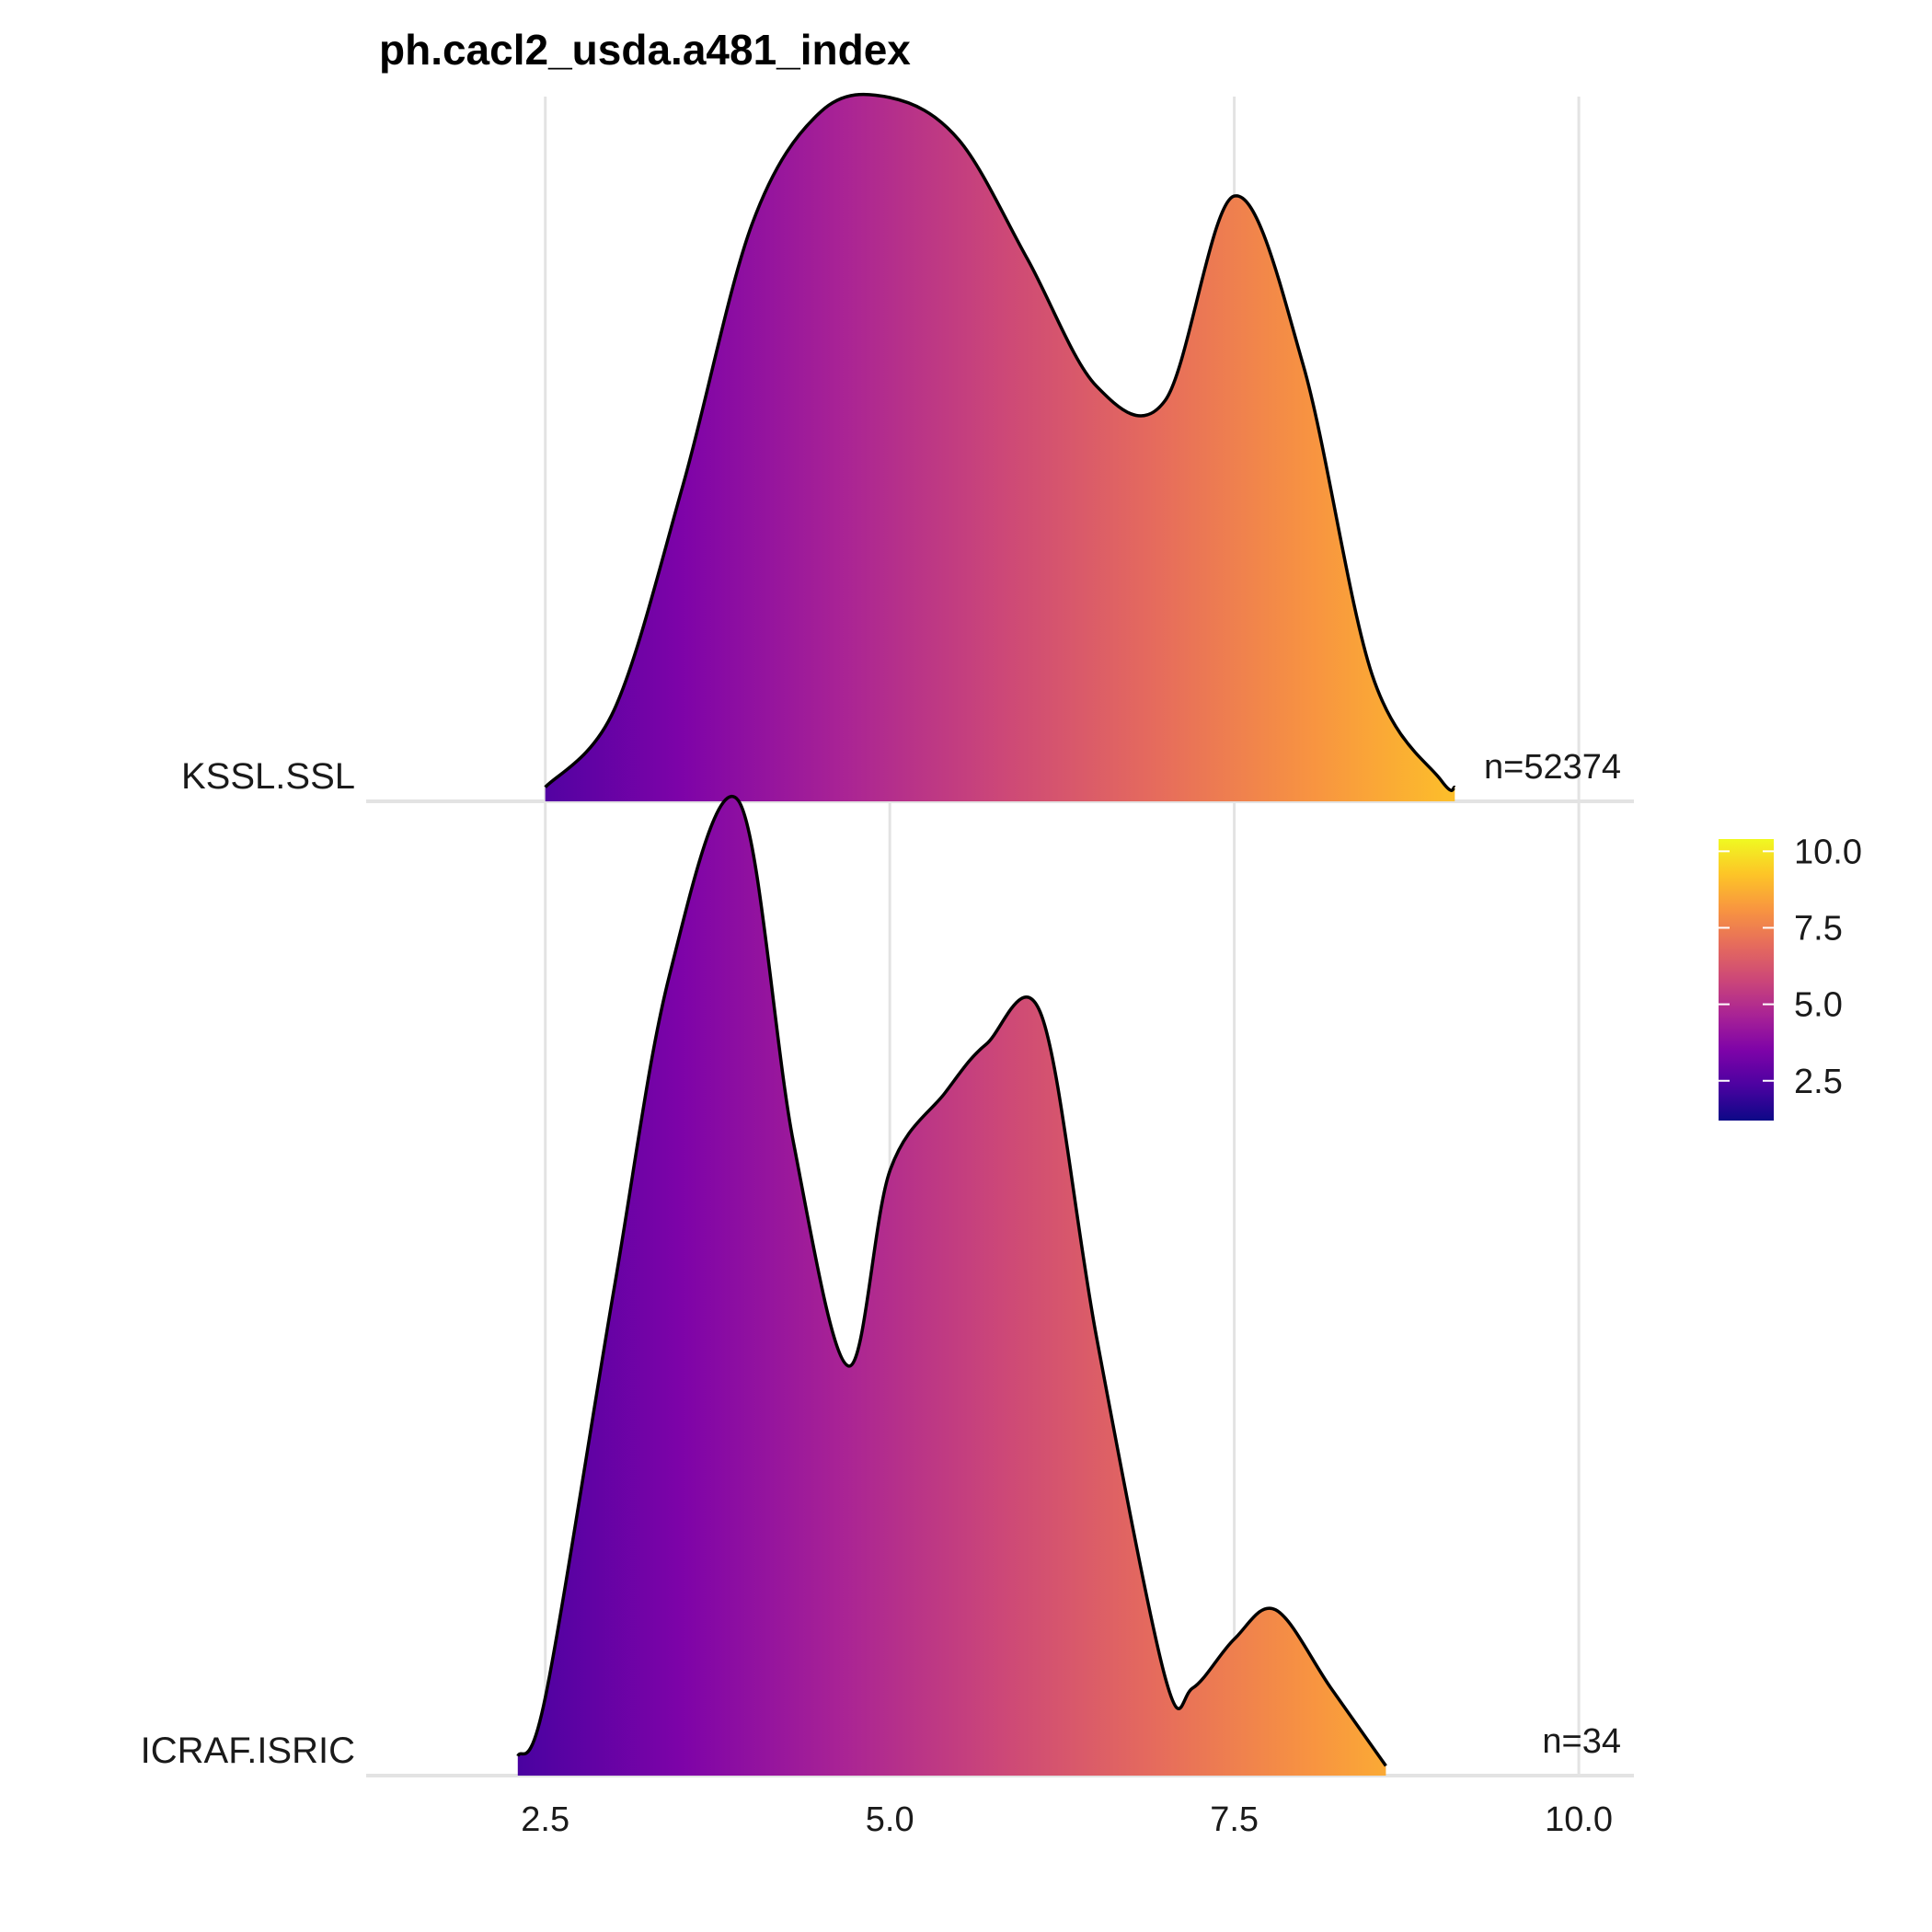 The image size is (1932, 1932). I want to click on x-axis-ticks: 2.5 5.0 7.5 10.0, so click(1067, 1819).